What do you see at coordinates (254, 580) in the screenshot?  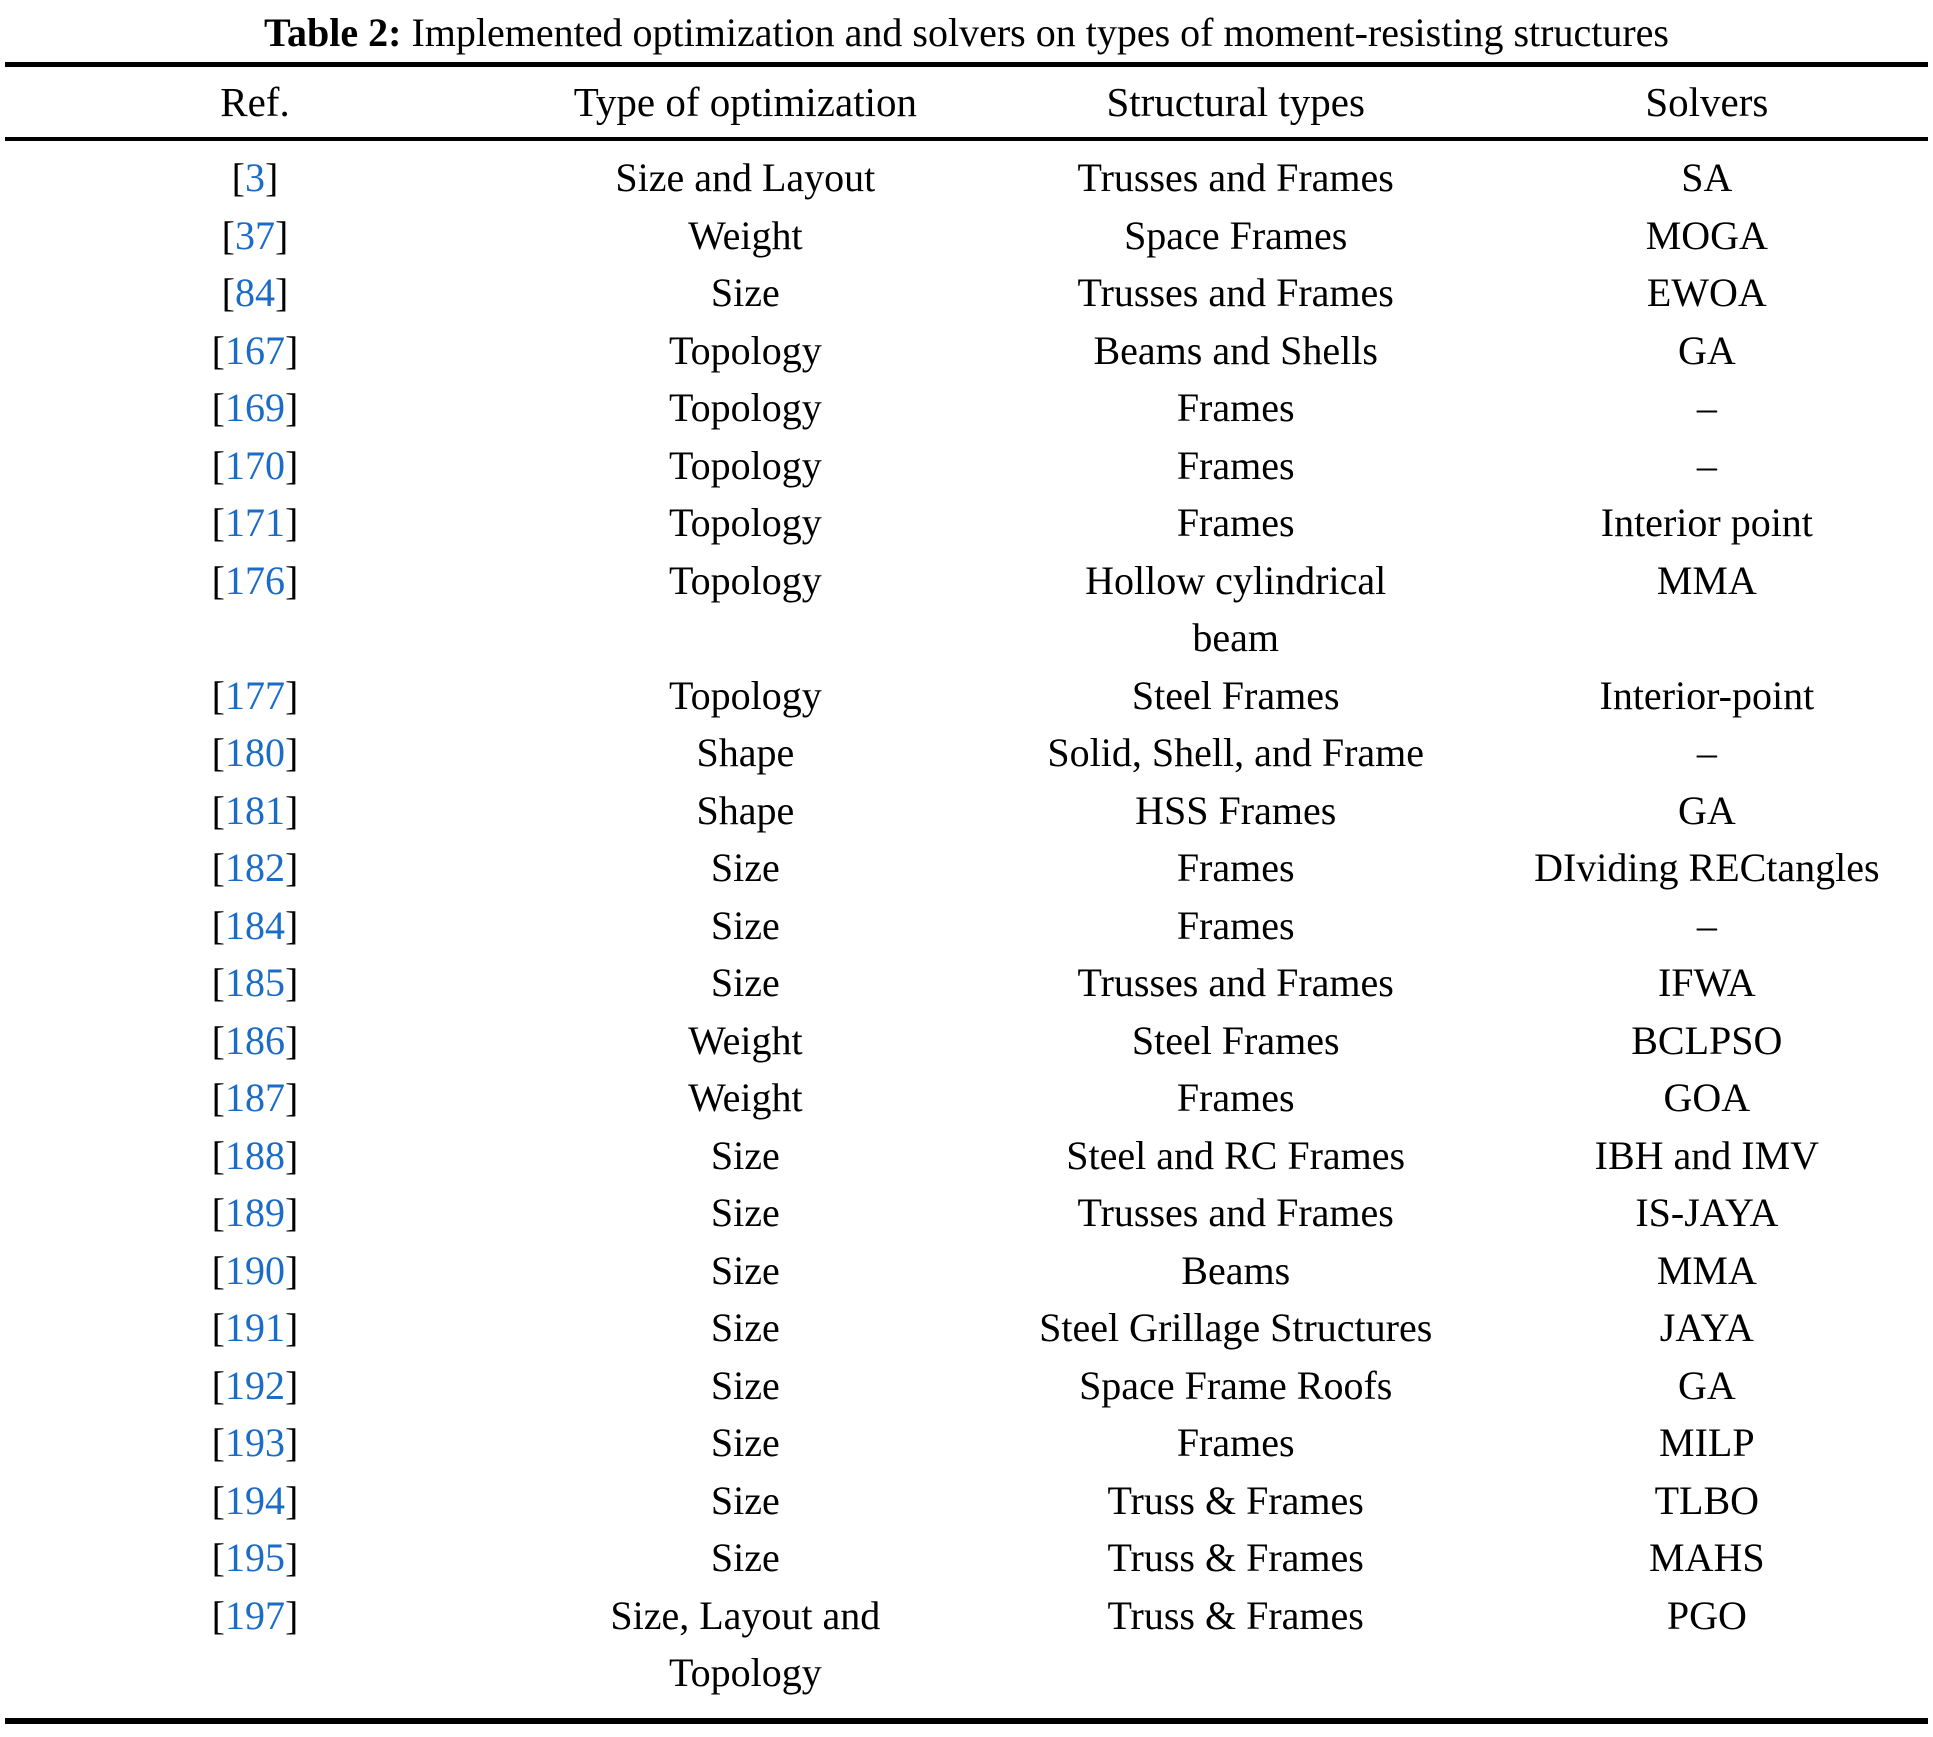 I see `citation-link: 176` at bounding box center [254, 580].